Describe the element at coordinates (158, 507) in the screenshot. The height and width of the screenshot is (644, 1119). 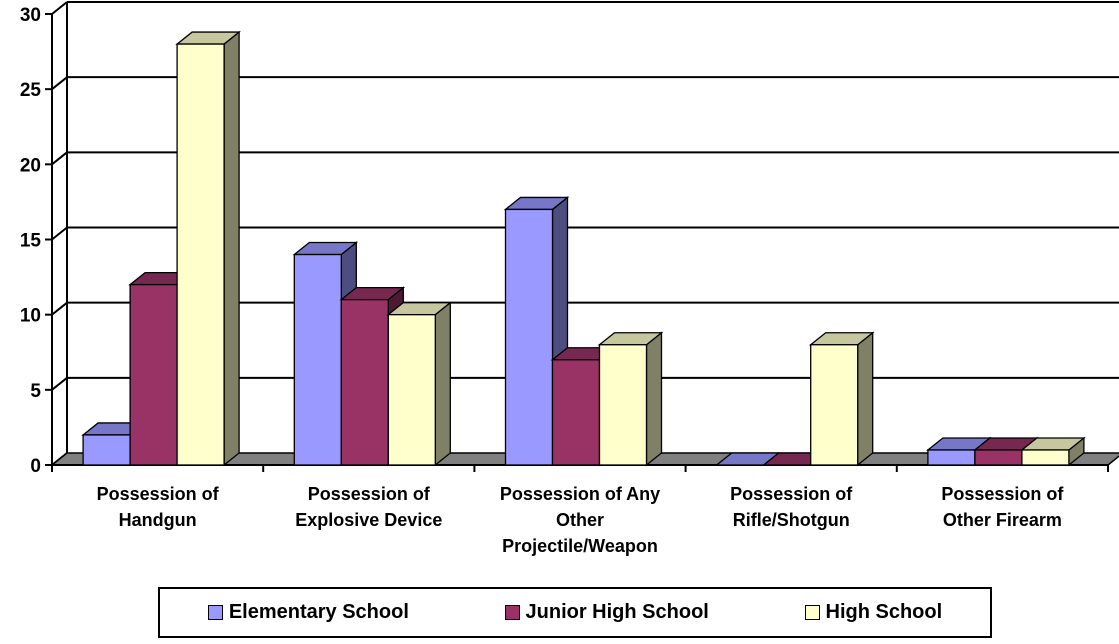
I see `x-category-label: Possession of Handgun` at that location.